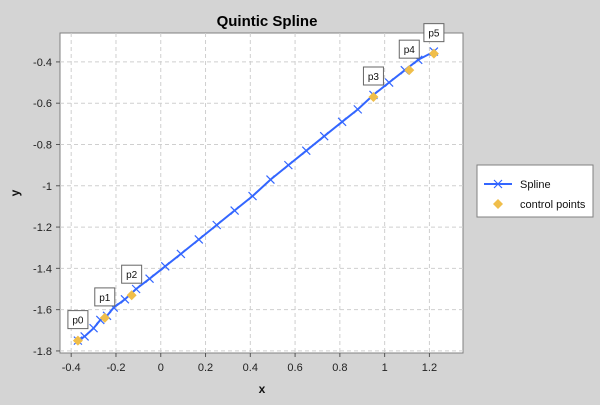  Describe the element at coordinates (267, 21) in the screenshot. I see `chart-title: Quintic Spline` at that location.